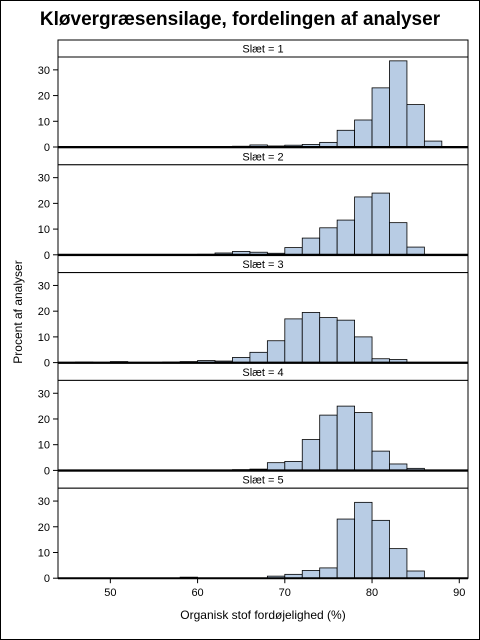 The image size is (480, 640). I want to click on x-tick-label: 80, so click(372, 593).